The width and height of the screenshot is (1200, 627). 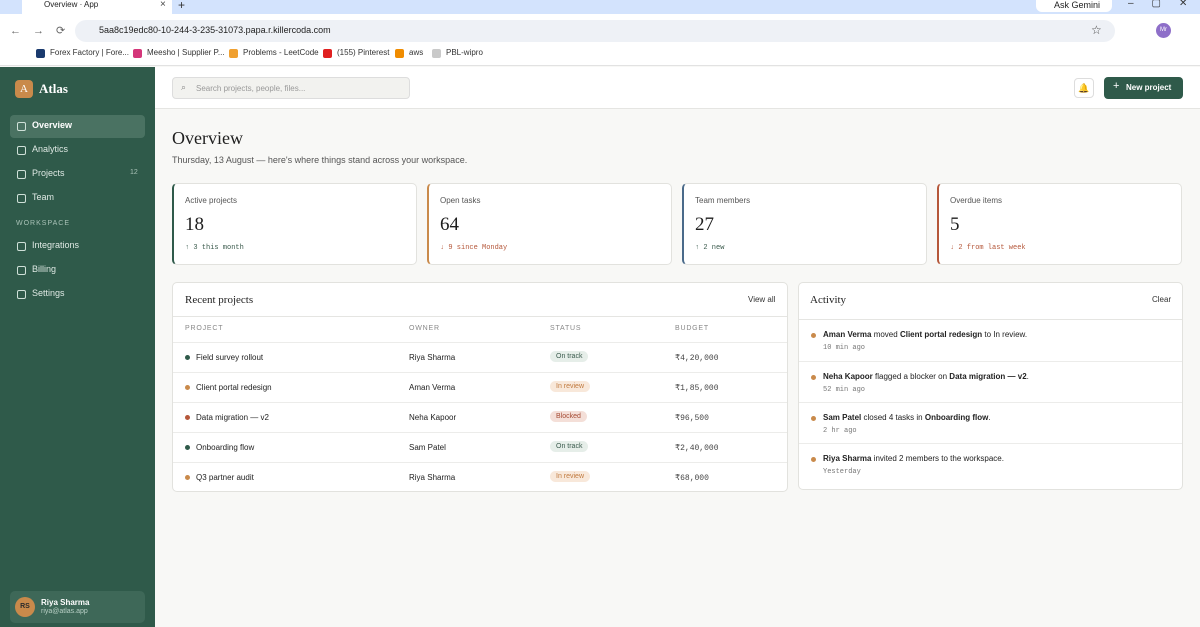 I want to click on tab-close: ×, so click(x=163, y=5).